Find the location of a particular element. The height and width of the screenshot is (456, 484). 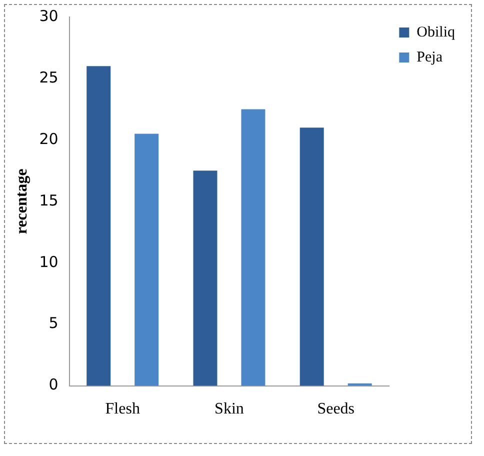

x-tick-label: Skin is located at coordinates (229, 409).